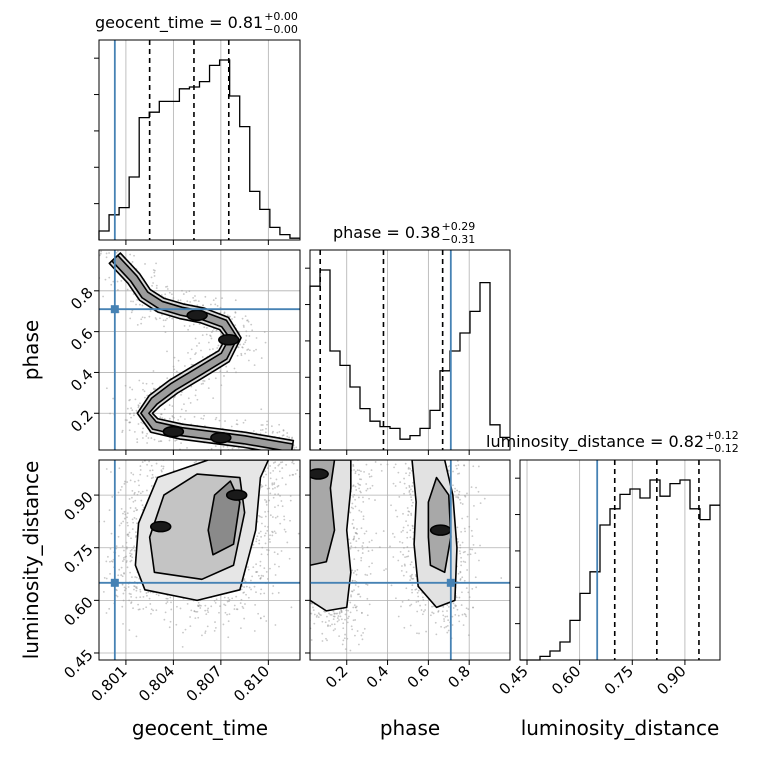 This screenshot has width=760, height=760. Describe the element at coordinates (409, 359) in the screenshot. I see `histogram-phase` at that location.